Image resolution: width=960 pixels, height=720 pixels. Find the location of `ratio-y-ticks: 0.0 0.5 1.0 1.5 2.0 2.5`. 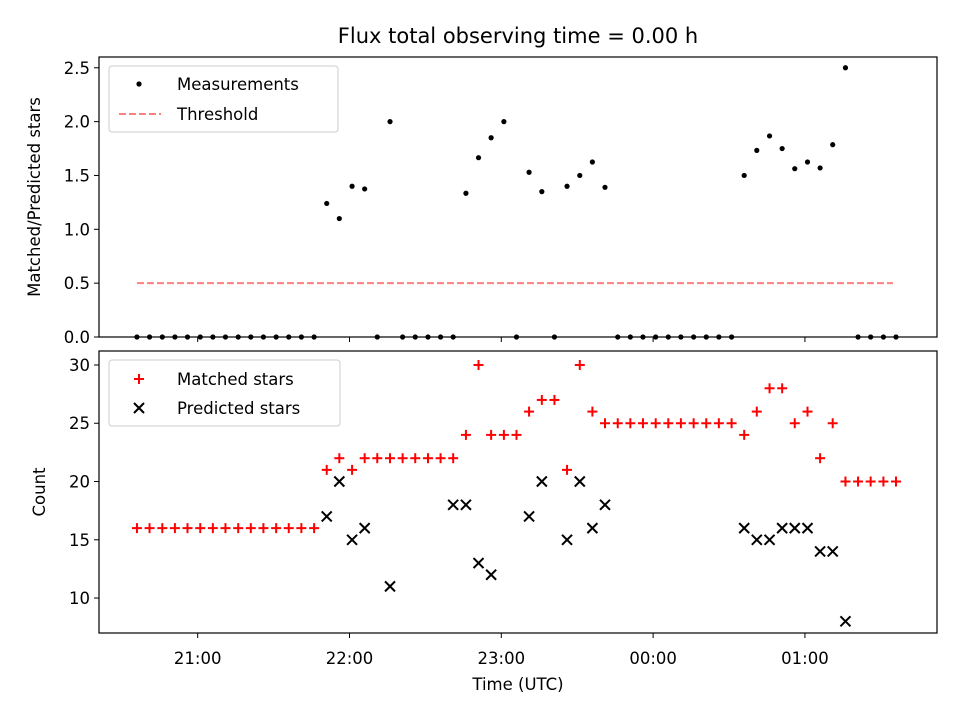

ratio-y-ticks: 0.0 0.5 1.0 1.5 2.0 2.5 is located at coordinates (81, 203).